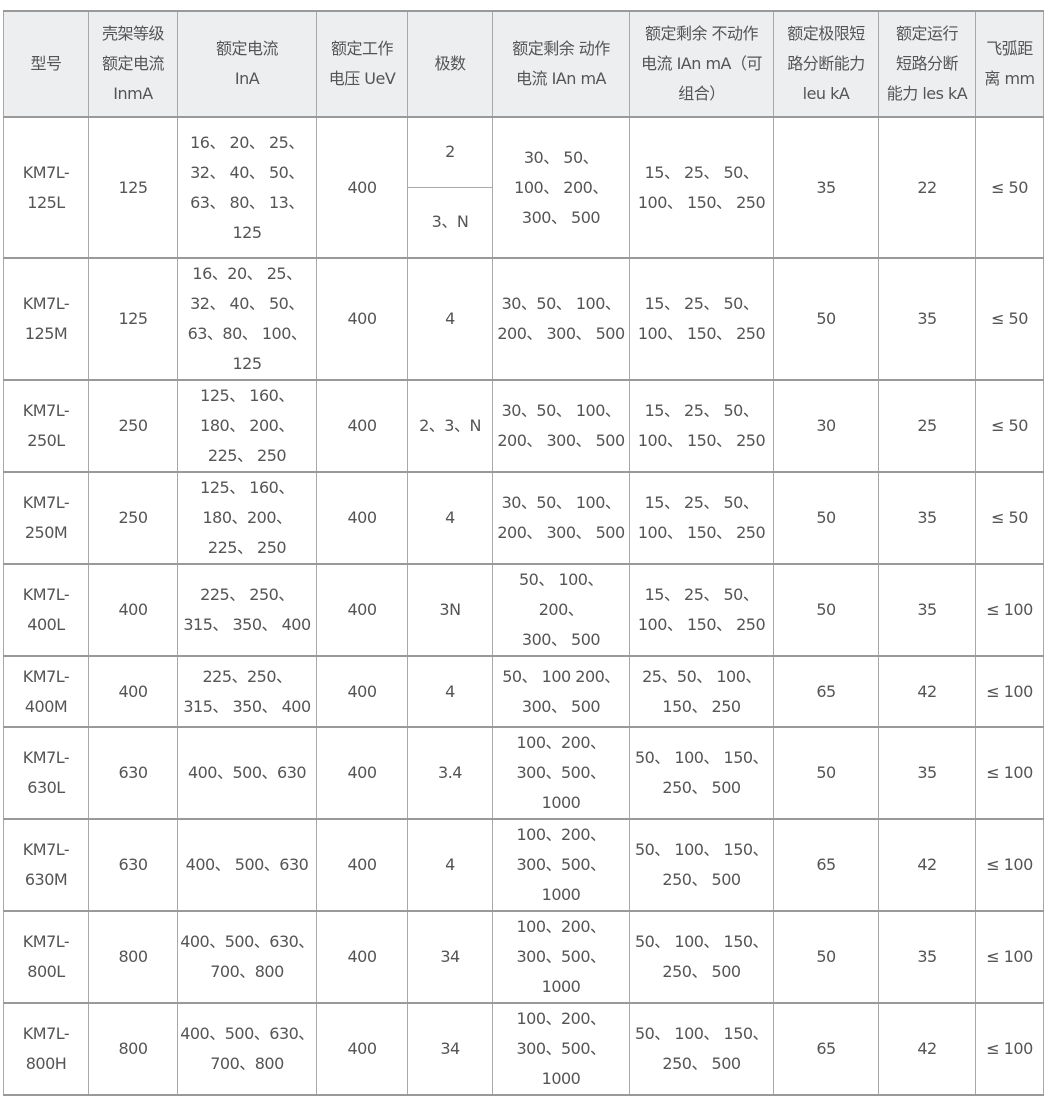 Image resolution: width=1045 pixels, height=1096 pixels. What do you see at coordinates (46, 426) in the screenshot?
I see `cell-model: KM7L- 250L` at bounding box center [46, 426].